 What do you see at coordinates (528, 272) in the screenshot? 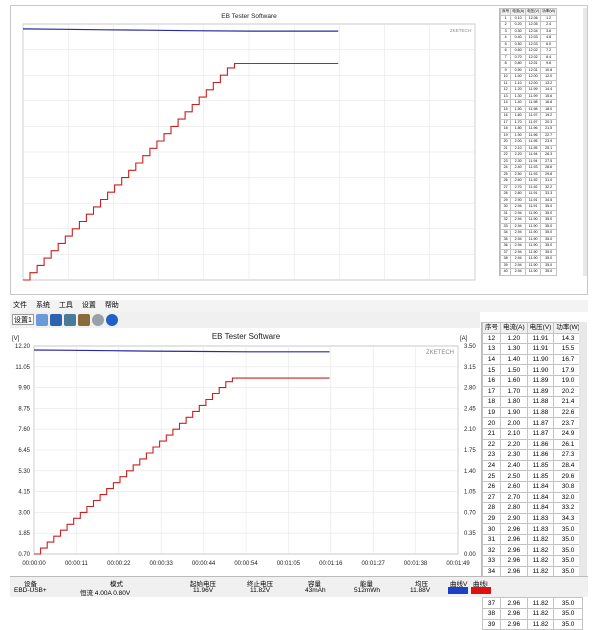
I see `table-row: 40 2.94 11.90 35.0` at bounding box center [528, 272].